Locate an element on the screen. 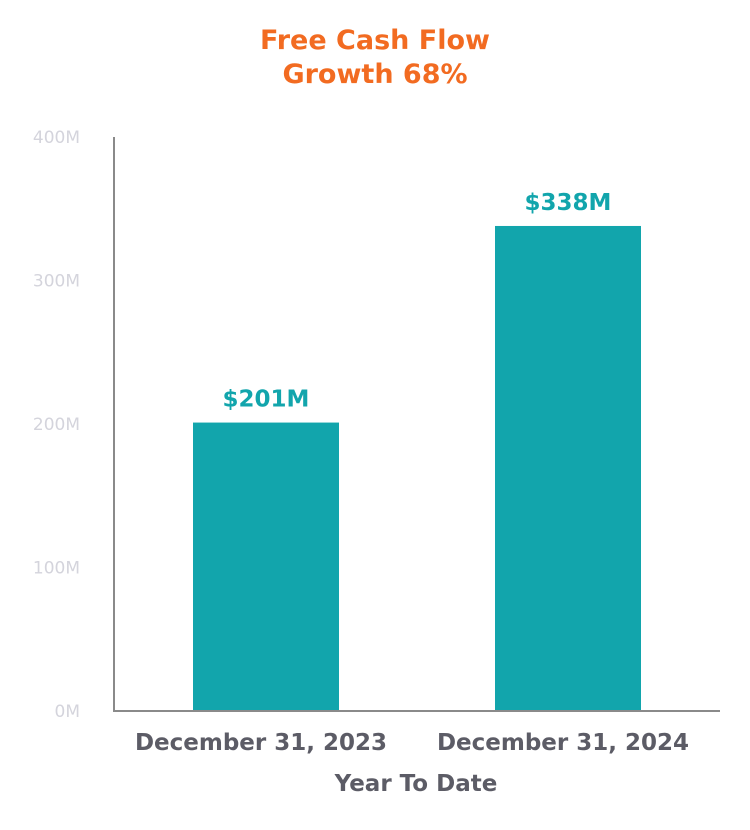 The height and width of the screenshot is (830, 750). data-label: $338M is located at coordinates (568, 203).